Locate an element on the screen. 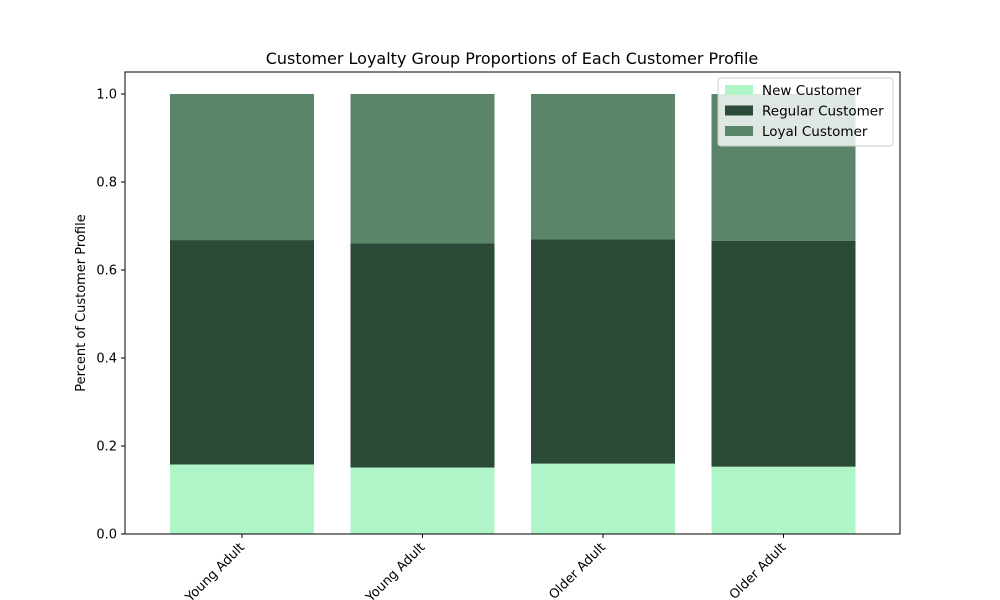  y-tick-label: 0.6 is located at coordinates (106, 271).